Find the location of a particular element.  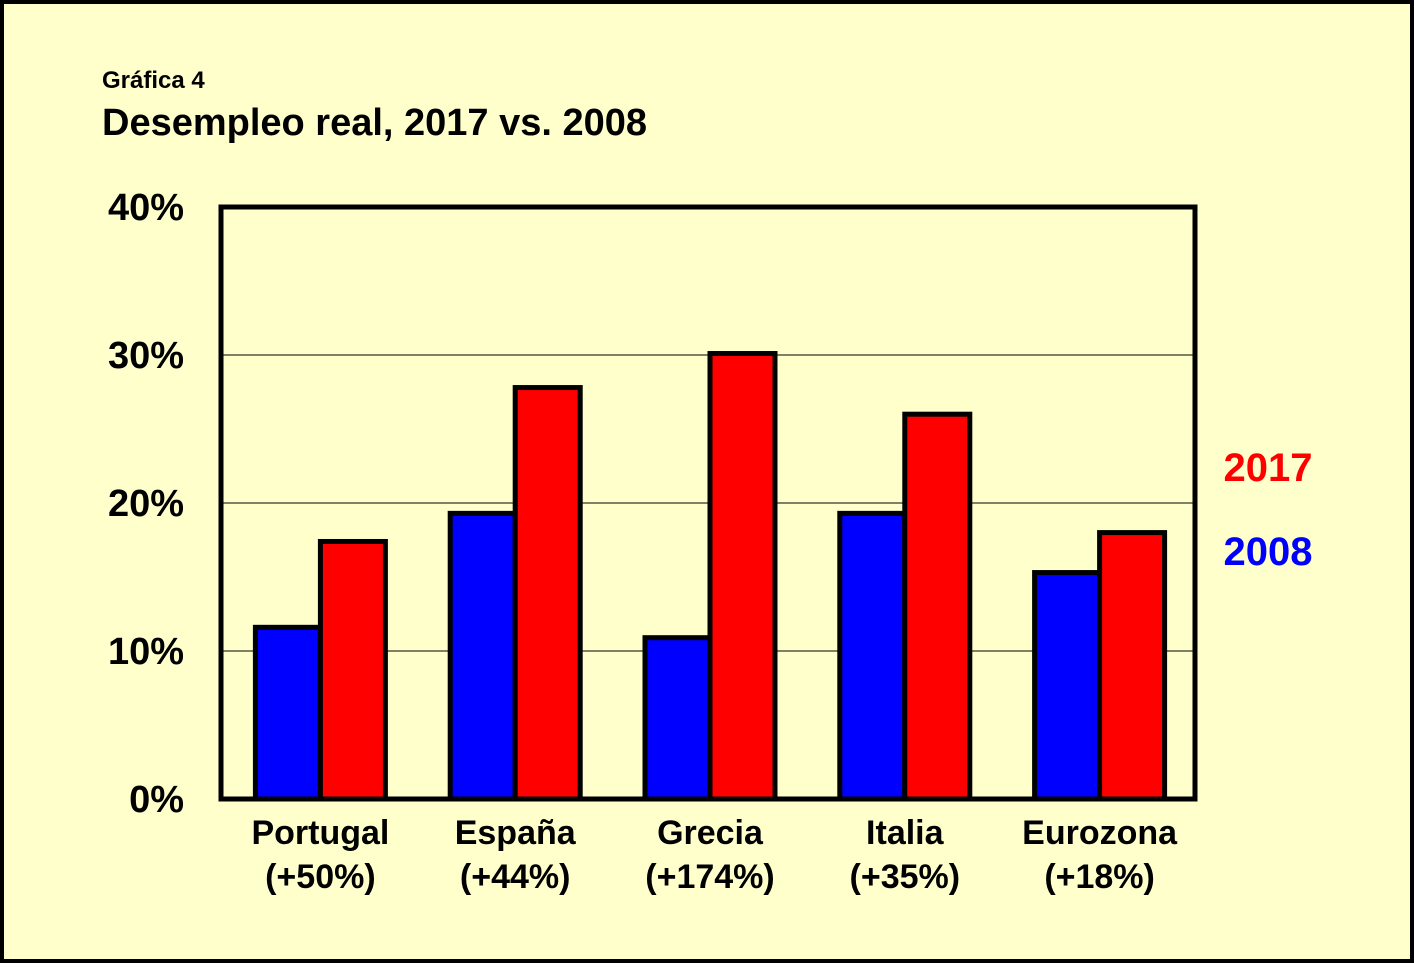

y-tick-label: 20% is located at coordinates (146, 504).